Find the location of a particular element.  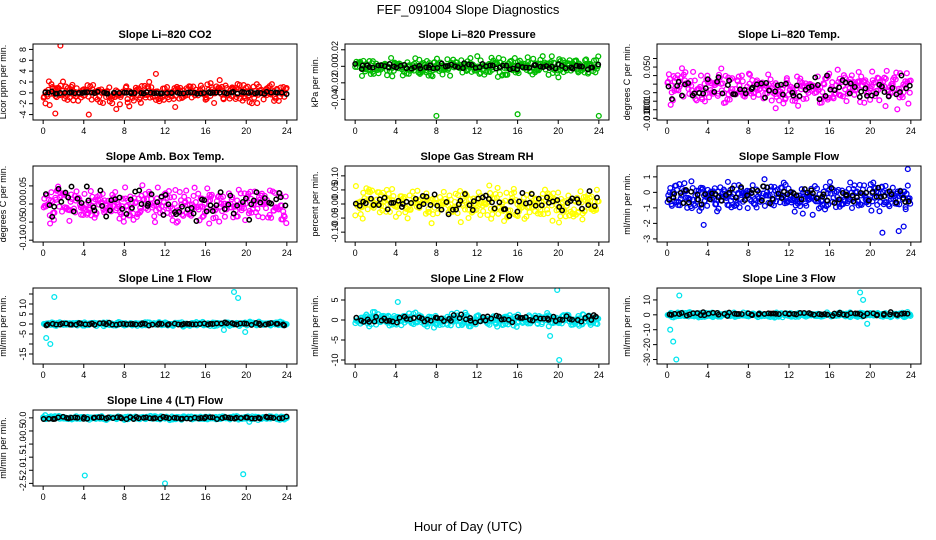

x-tick-label: 12 is located at coordinates (789, 375).